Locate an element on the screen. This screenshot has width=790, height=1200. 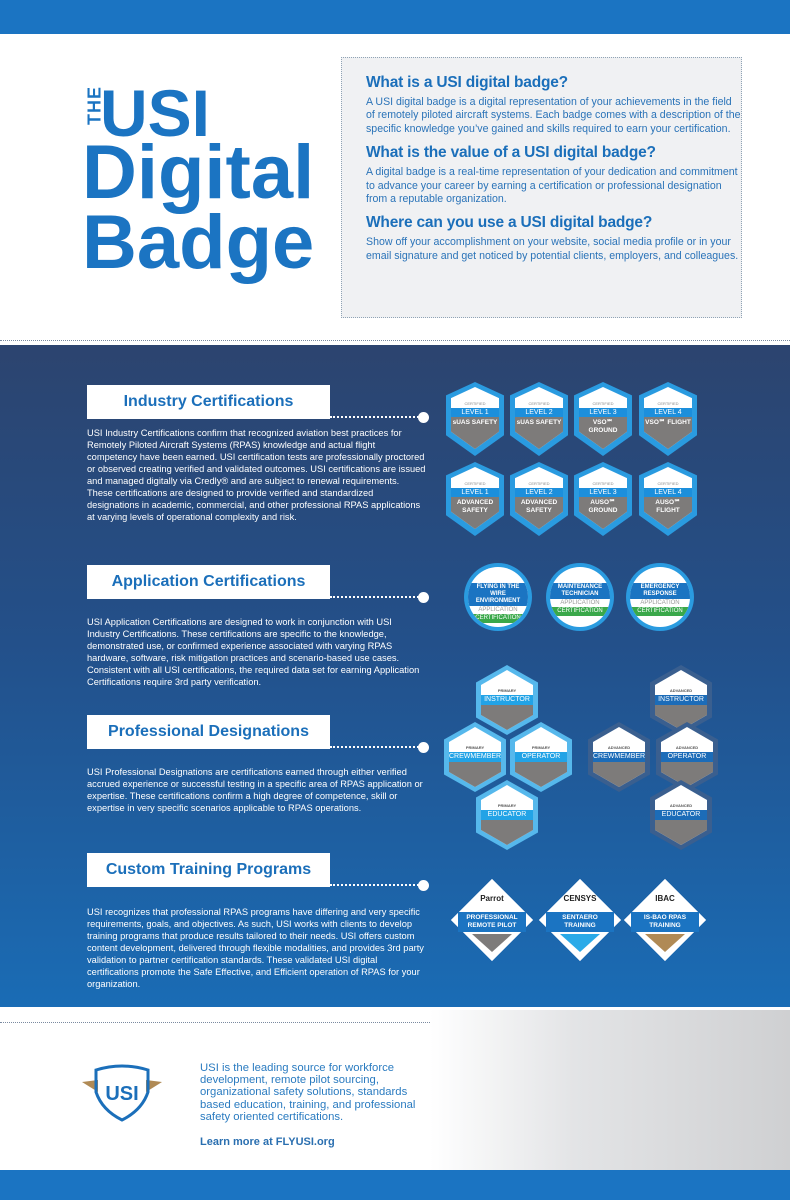
professional-badge: PRIMARY CREWMEMBER is located at coordinates (475, 757).